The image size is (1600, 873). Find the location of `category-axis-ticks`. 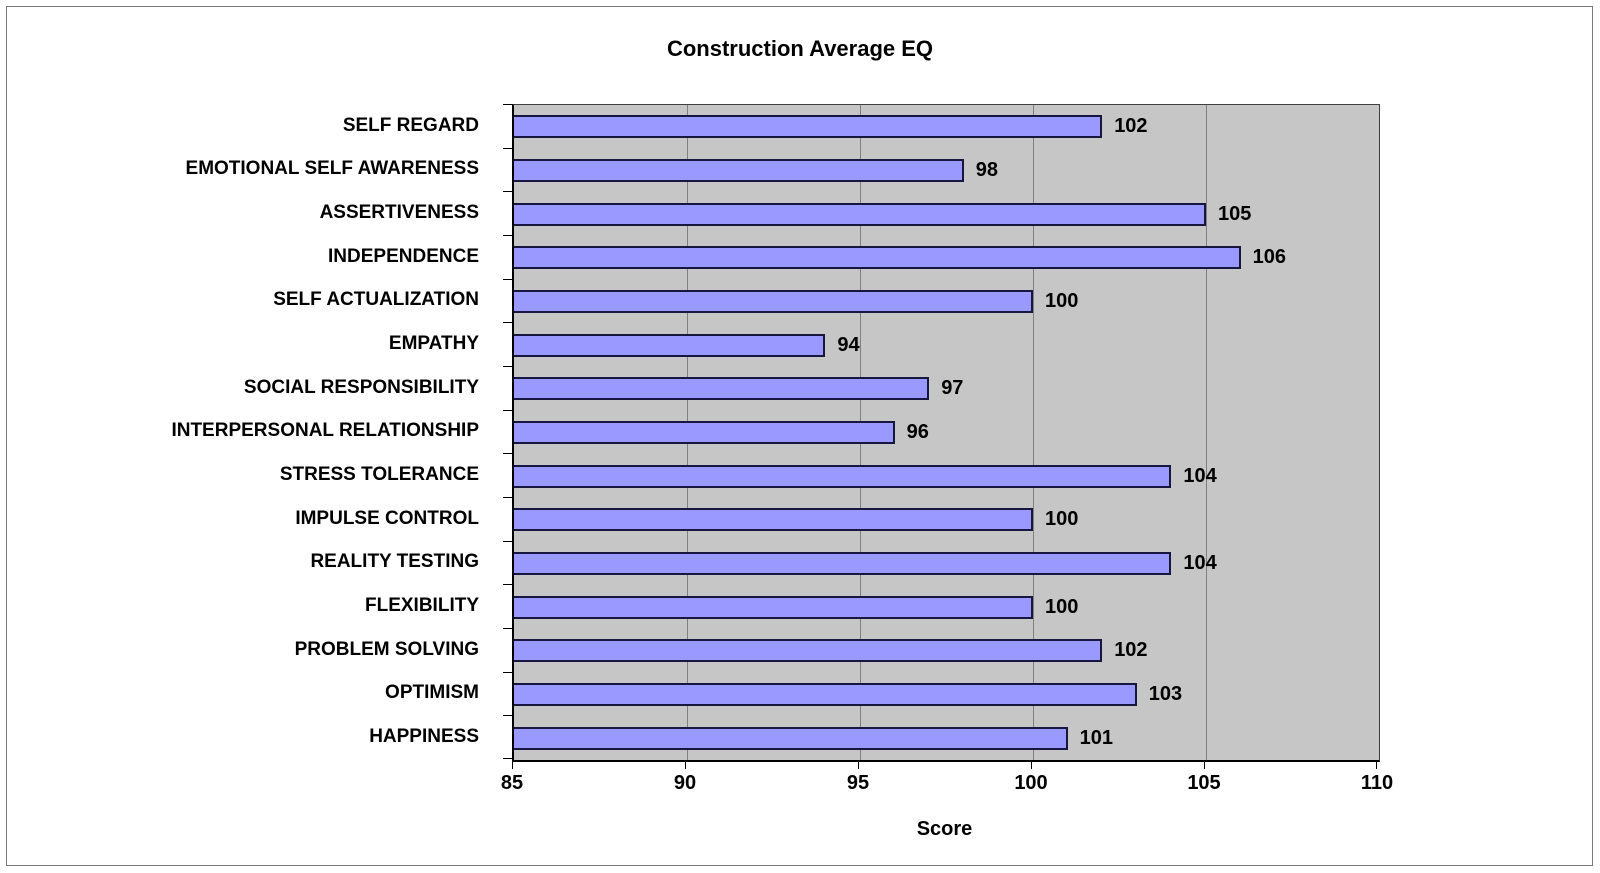

category-axis-ticks is located at coordinates (507, 431).